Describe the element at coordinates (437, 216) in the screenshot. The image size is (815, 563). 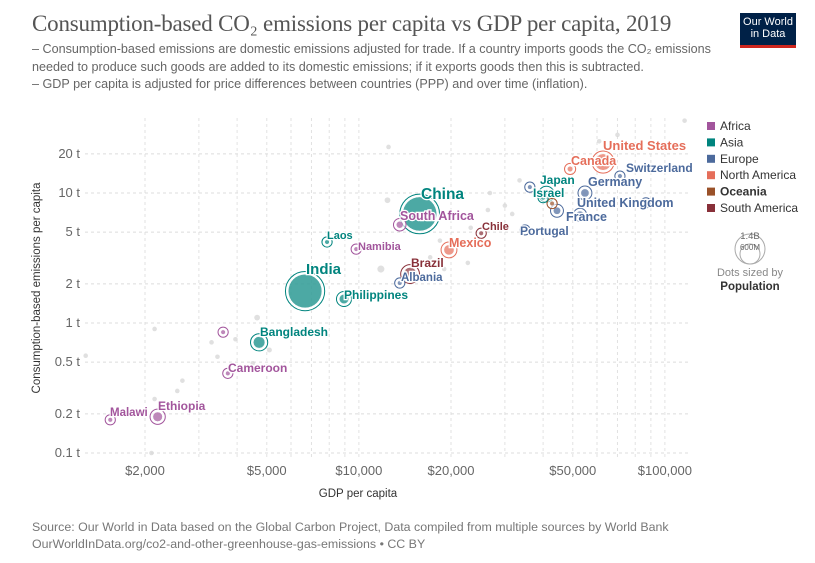
I see `point-label: South Africa` at that location.